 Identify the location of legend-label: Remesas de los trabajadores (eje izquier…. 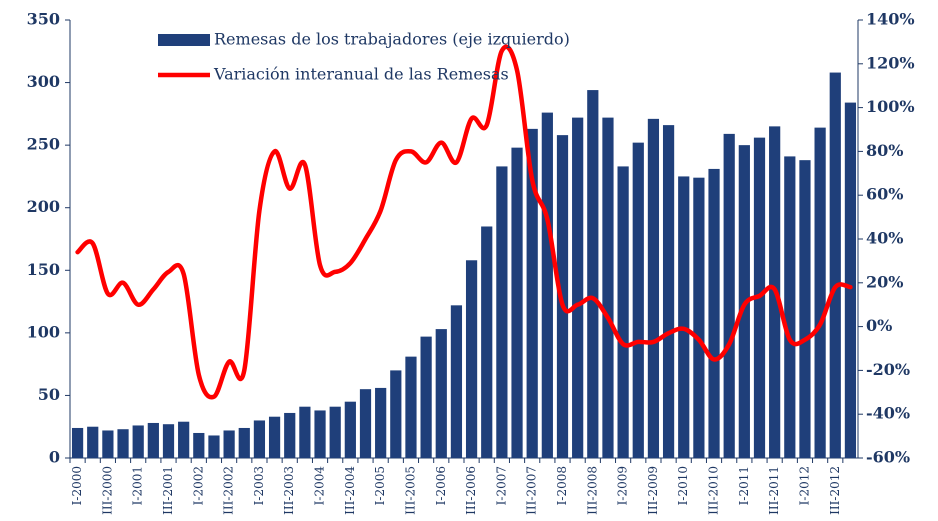
(392, 39).